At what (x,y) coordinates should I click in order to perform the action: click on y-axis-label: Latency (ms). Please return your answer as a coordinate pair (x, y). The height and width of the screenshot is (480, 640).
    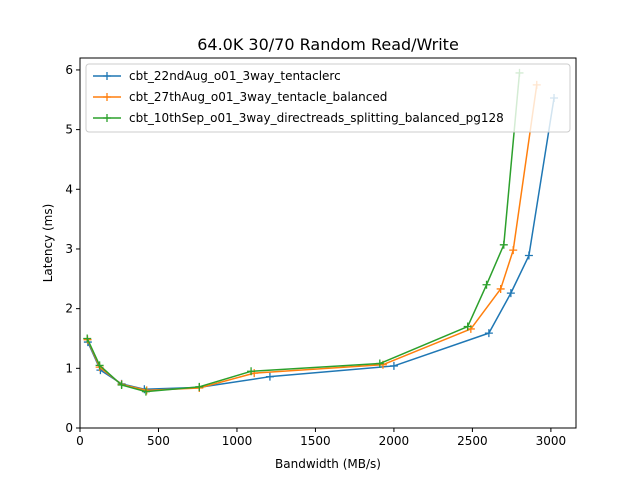
    Looking at the image, I should click on (48, 243).